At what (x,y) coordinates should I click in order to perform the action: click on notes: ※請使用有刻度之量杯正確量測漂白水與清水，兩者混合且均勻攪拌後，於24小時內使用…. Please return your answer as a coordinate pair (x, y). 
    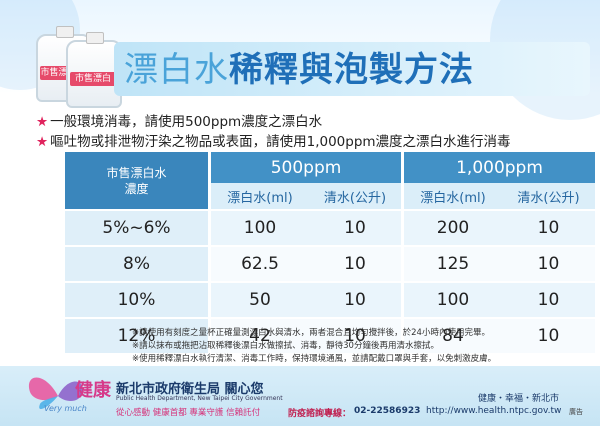
    Looking at the image, I should click on (362, 346).